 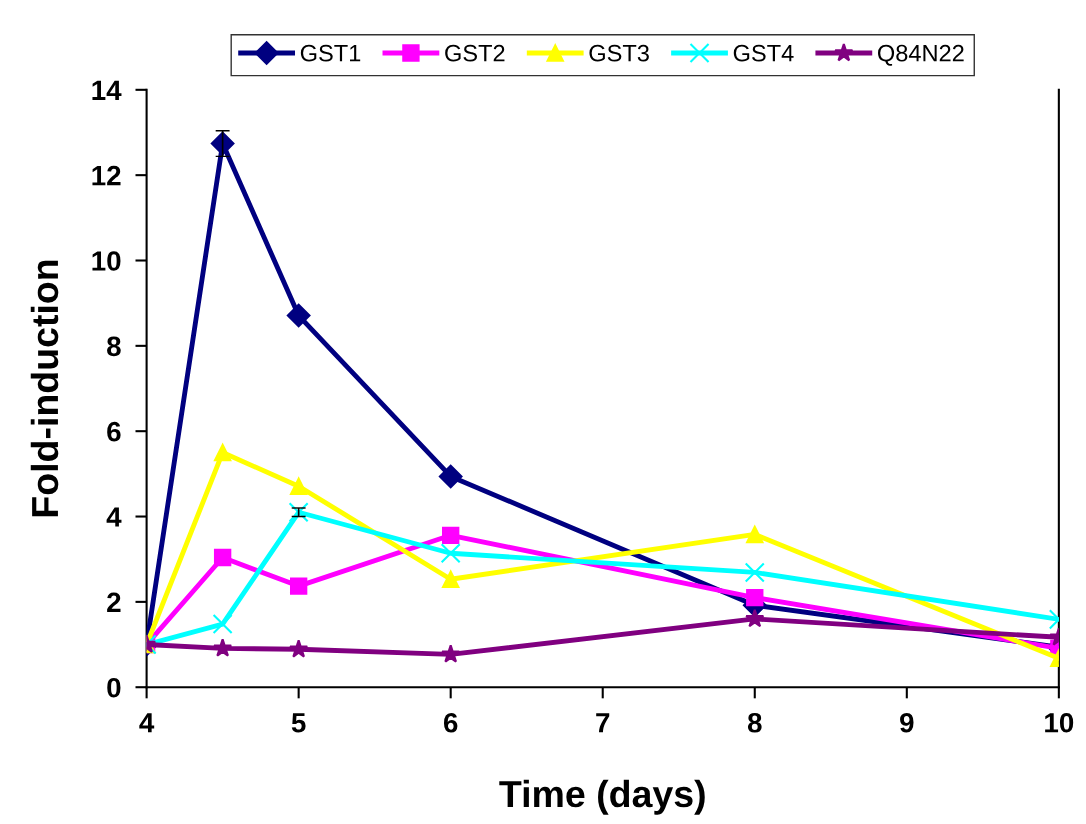 What do you see at coordinates (114, 517) in the screenshot?
I see `y-tick-label: 4` at bounding box center [114, 517].